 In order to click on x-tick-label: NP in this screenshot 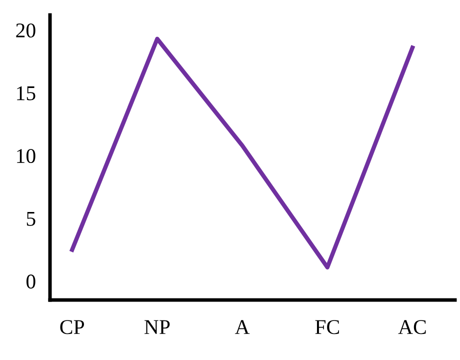, I will do `click(157, 327)`.